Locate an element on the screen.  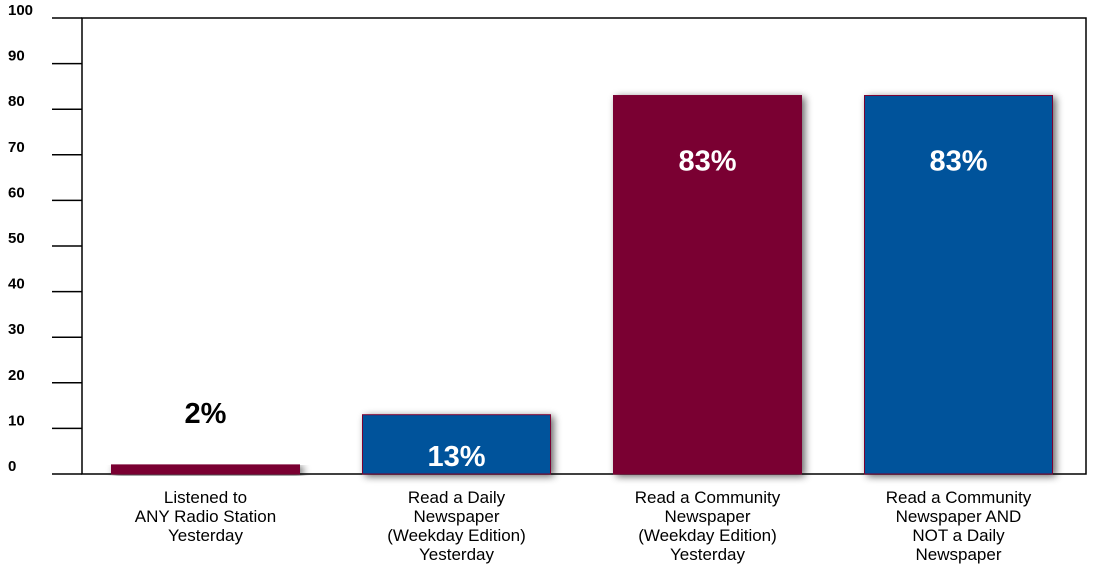
data-label: 2% is located at coordinates (206, 414).